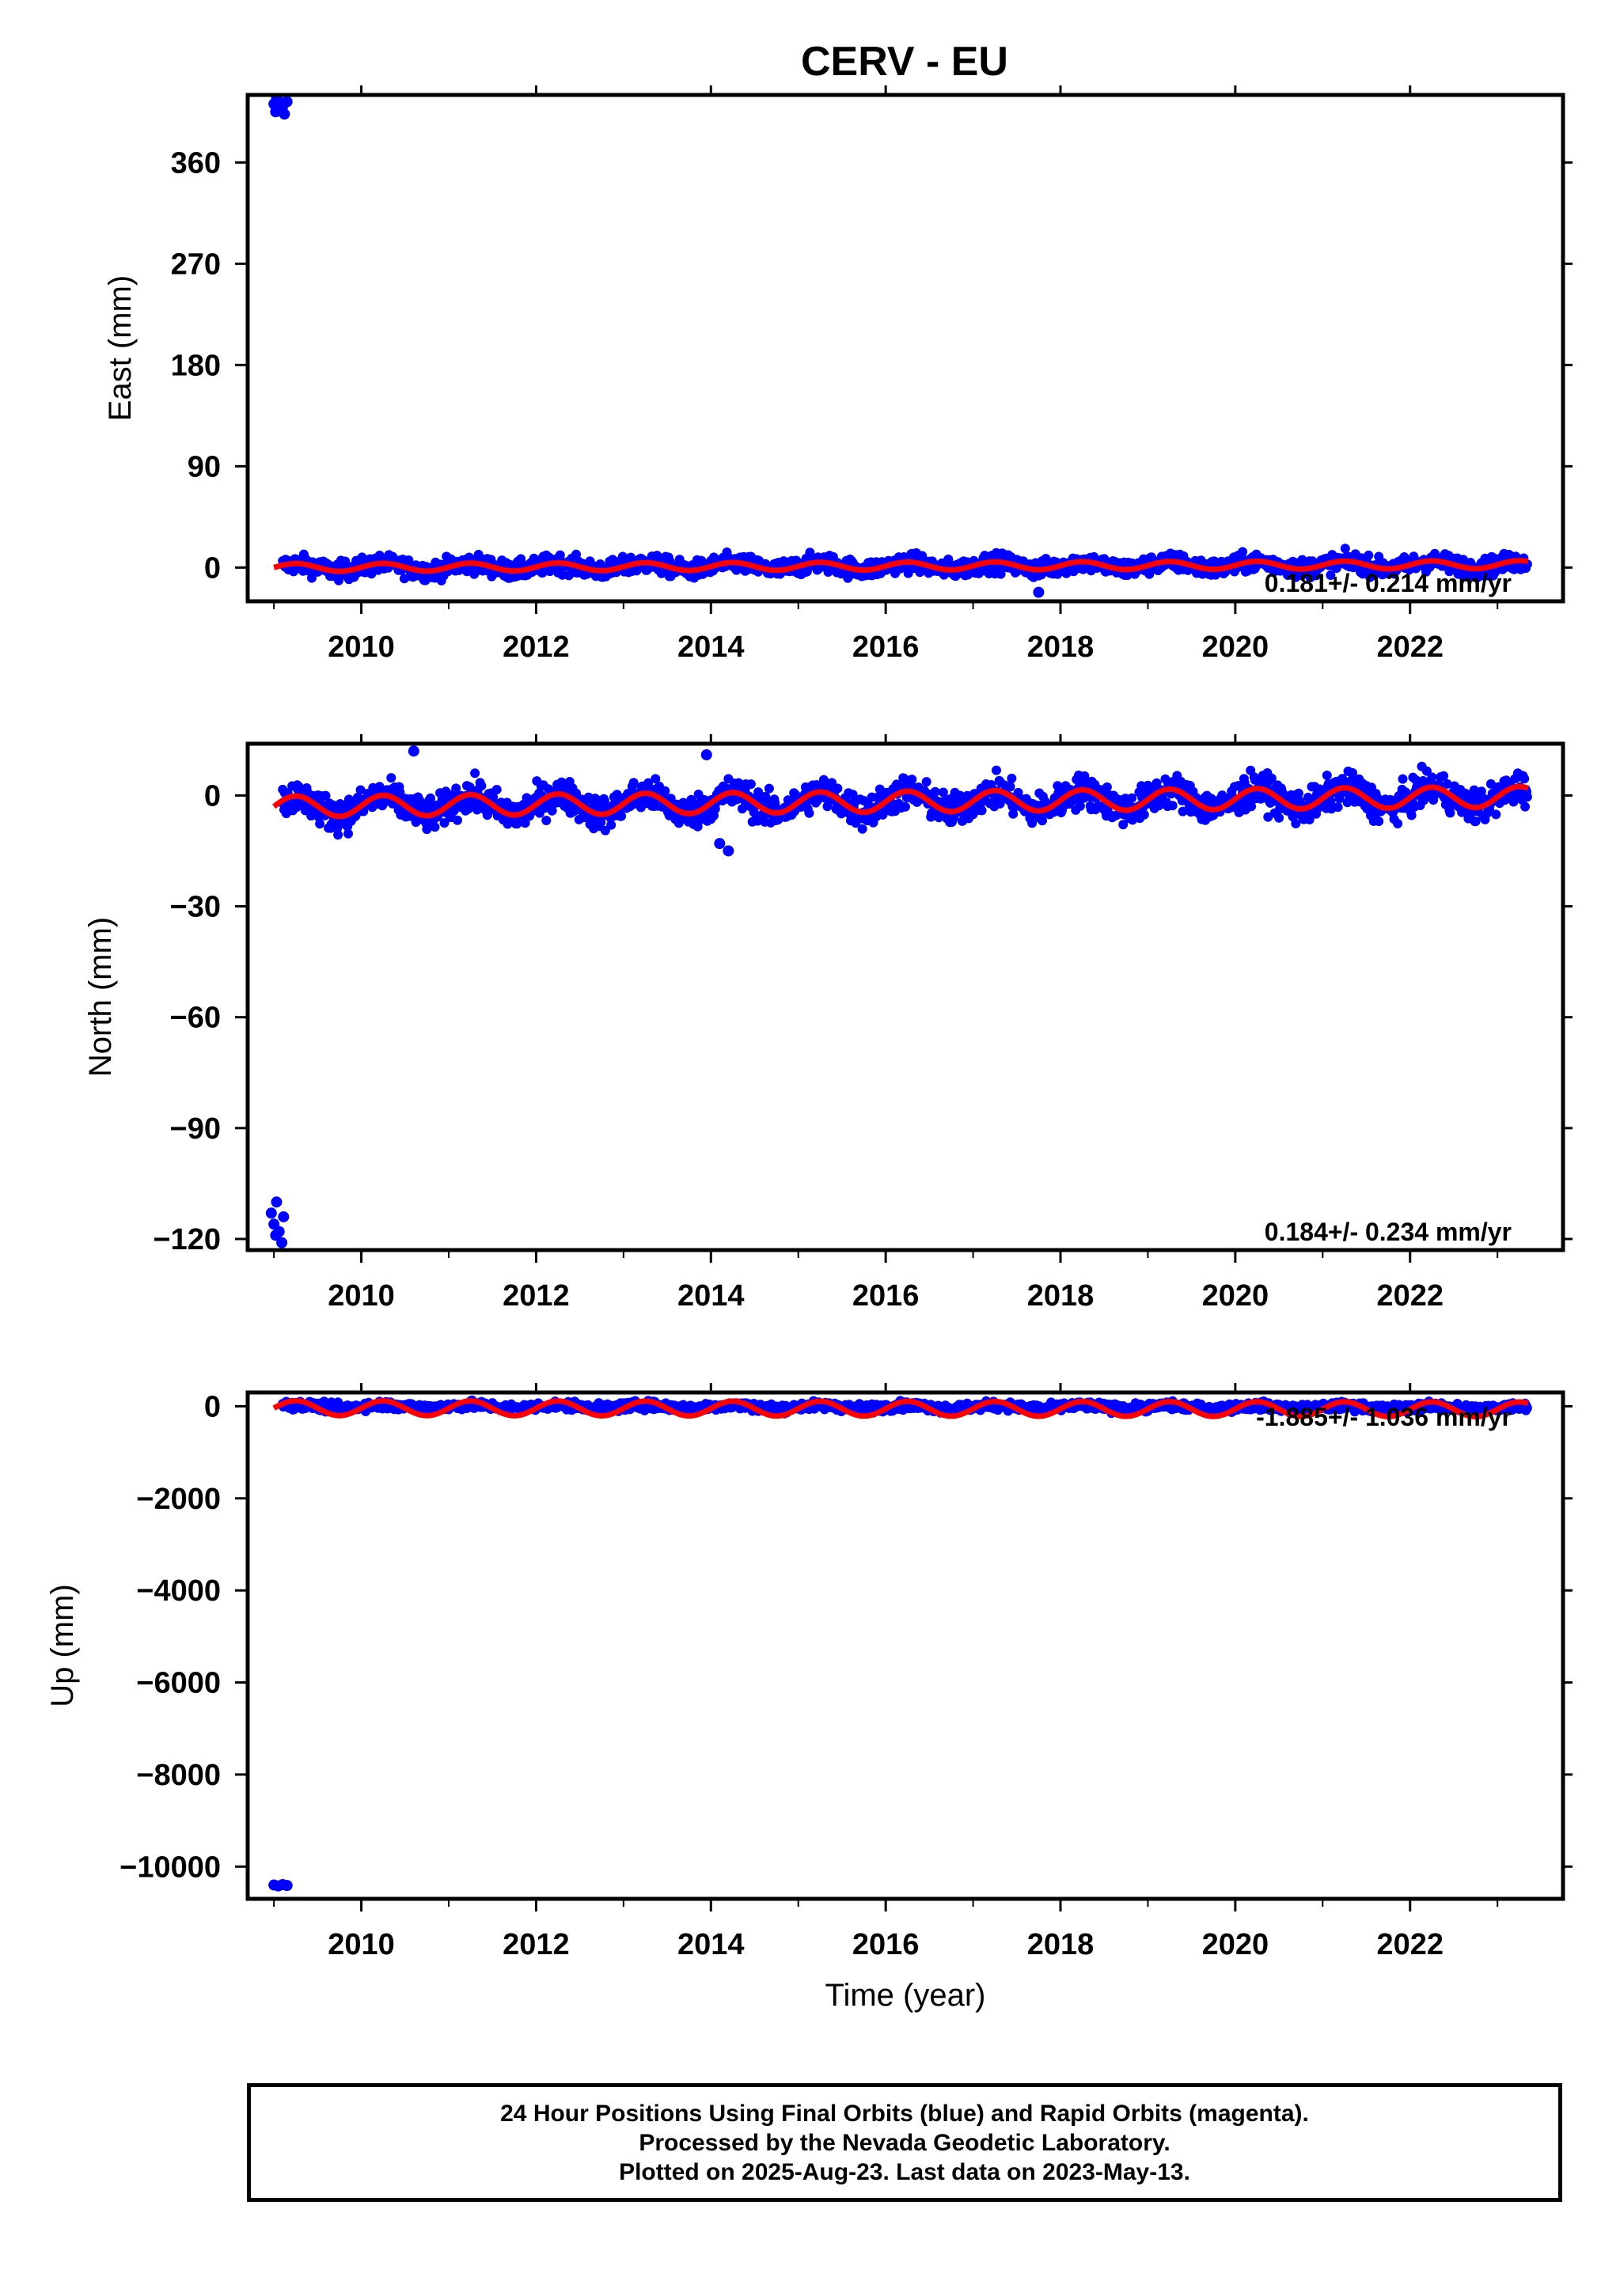 This screenshot has height=2296, width=1620. Describe the element at coordinates (1235, 1944) in the screenshot. I see `x-tick-label: 2020` at that location.